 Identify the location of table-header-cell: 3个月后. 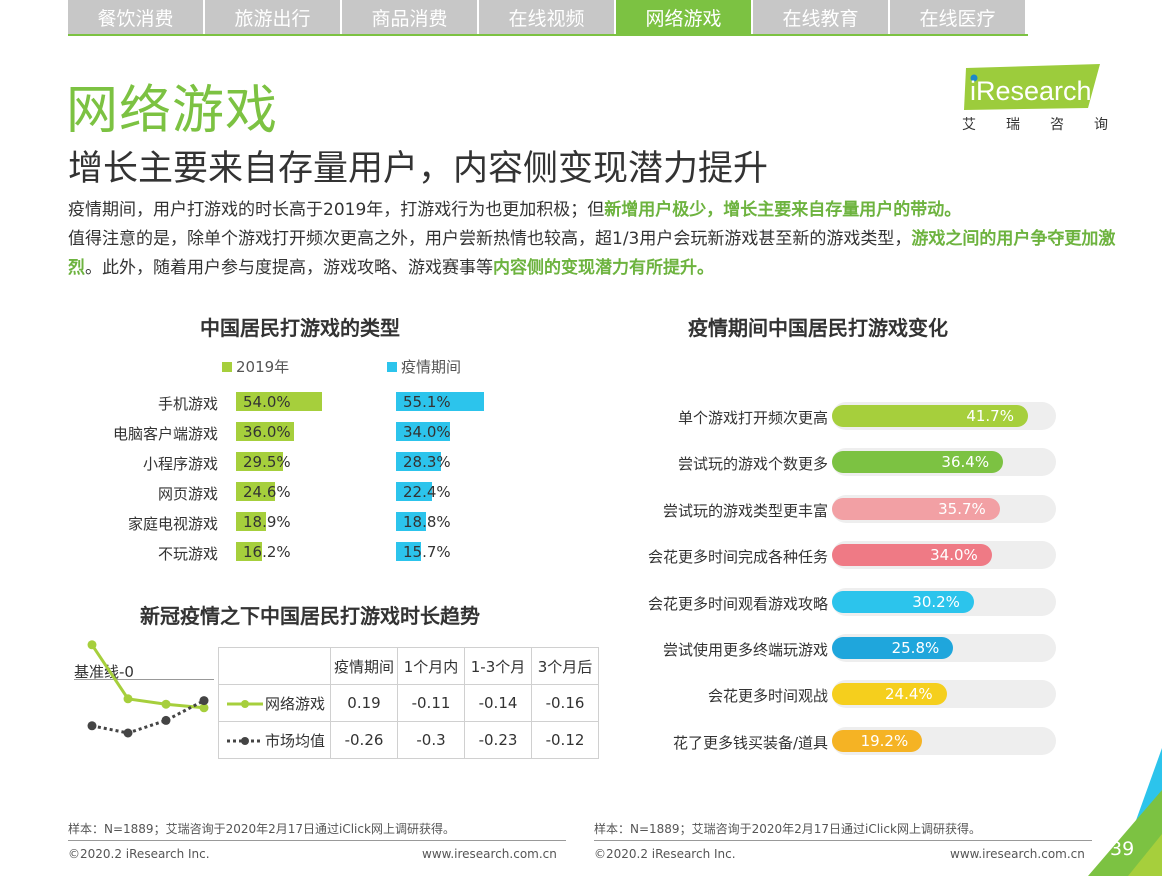
(565, 666).